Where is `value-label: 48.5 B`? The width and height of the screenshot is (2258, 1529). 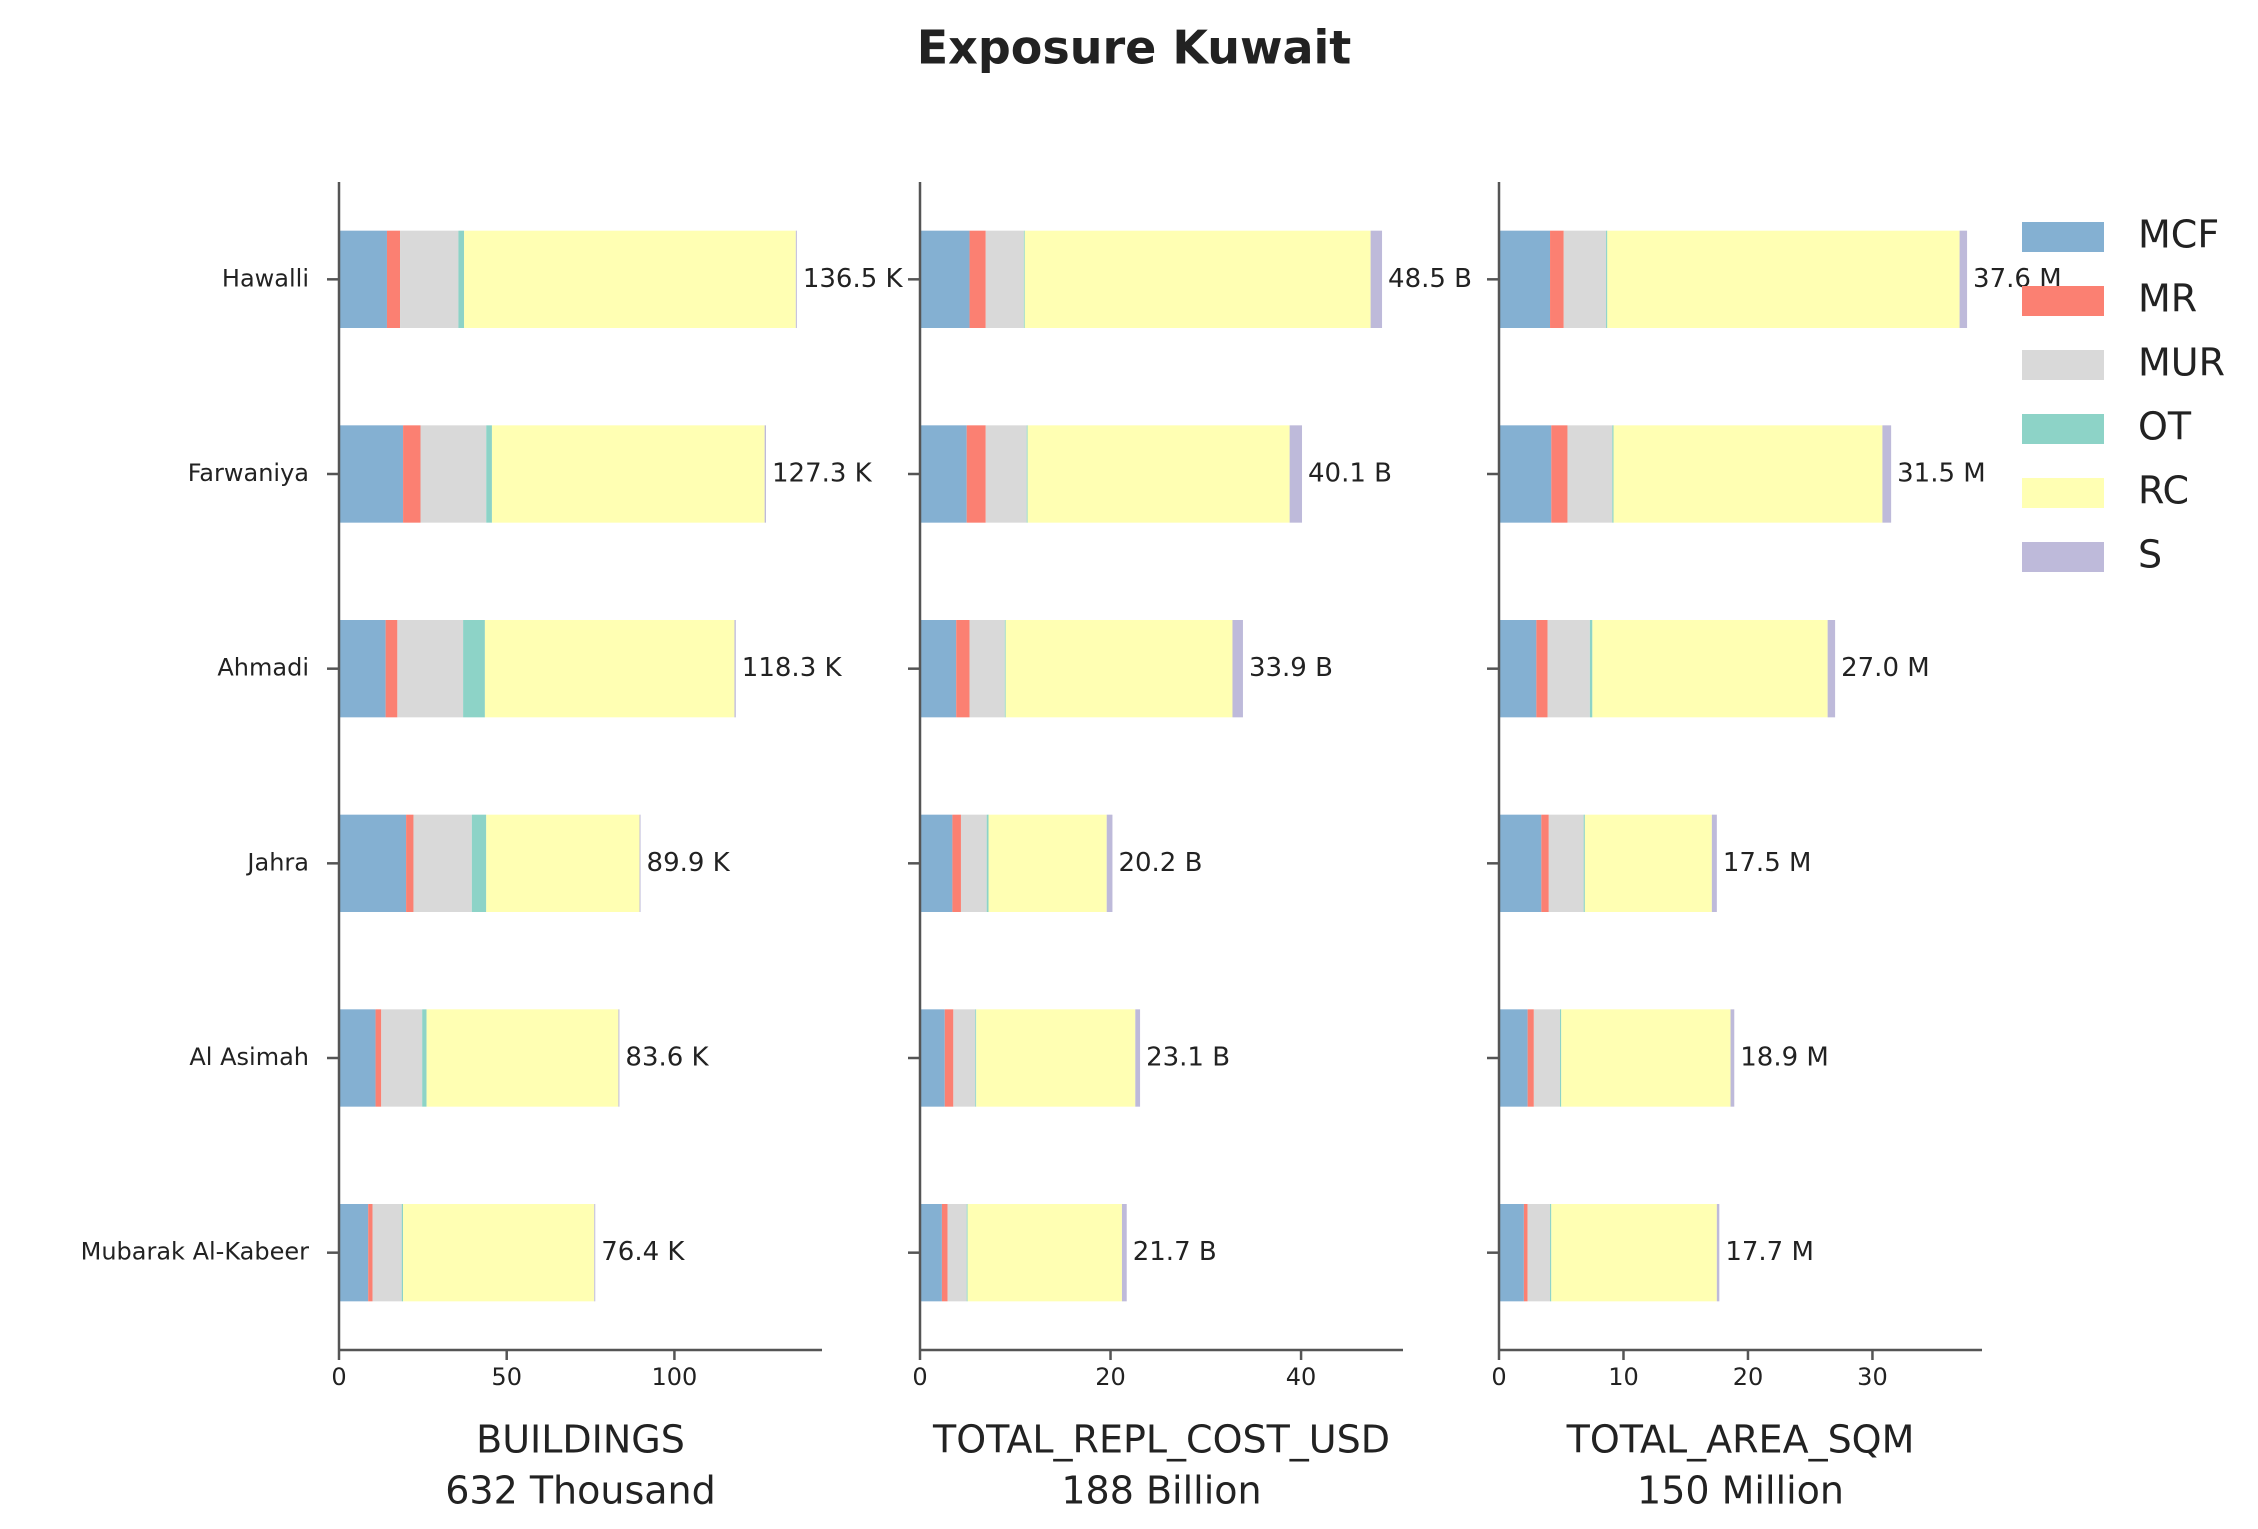
value-label: 48.5 B is located at coordinates (1430, 279).